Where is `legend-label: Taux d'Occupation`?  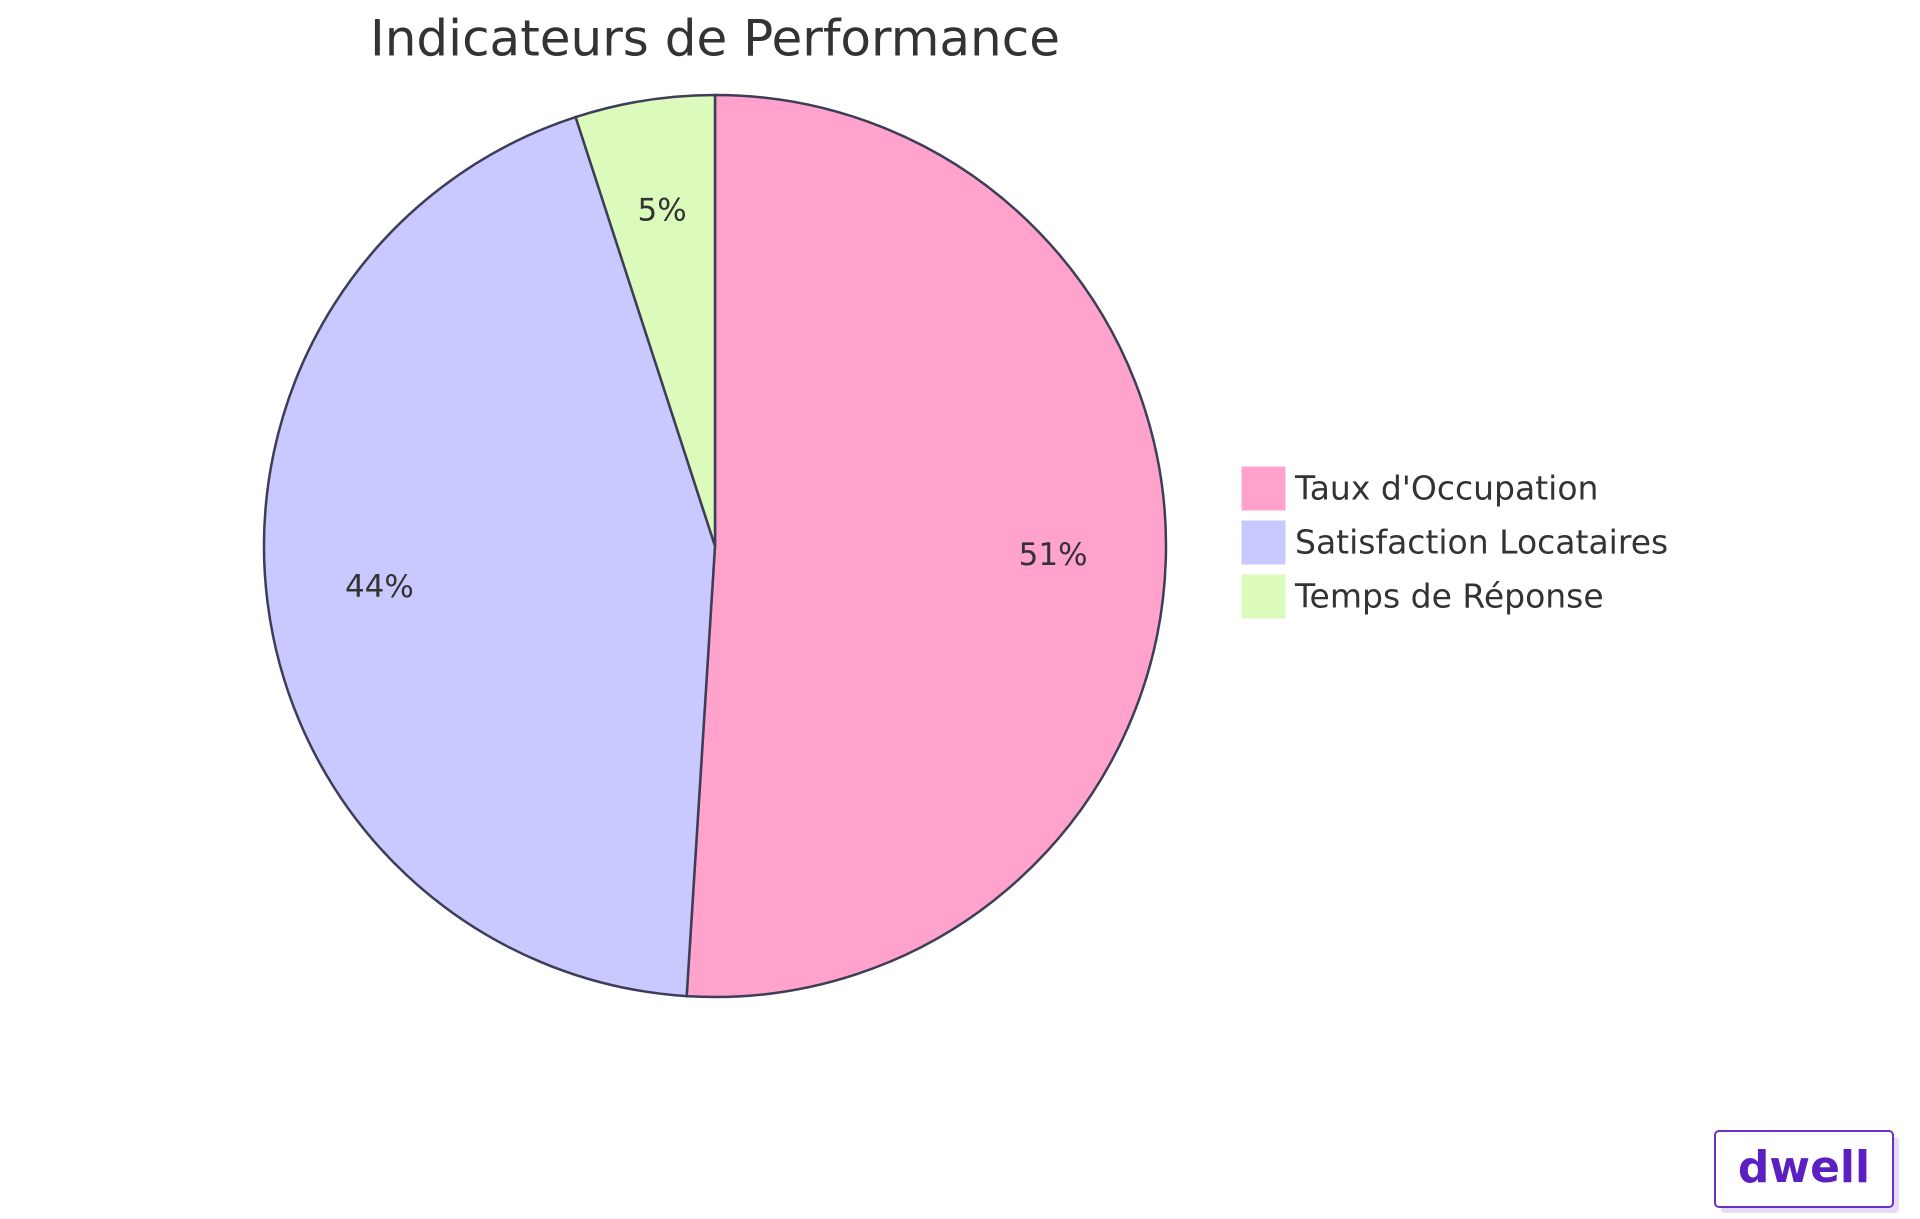
legend-label: Taux d'Occupation is located at coordinates (1446, 488).